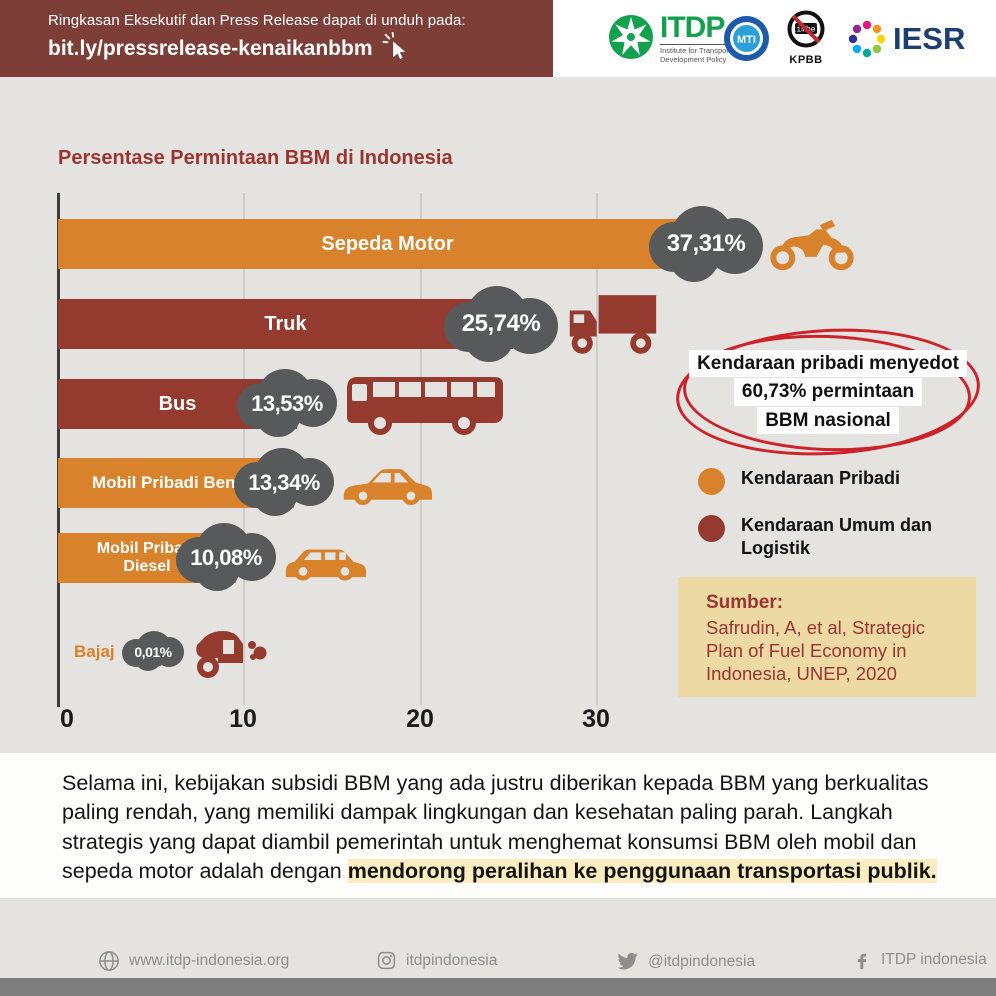 The width and height of the screenshot is (996, 996). What do you see at coordinates (806, 60) in the screenshot?
I see `kpbb-wordmark: KPBB` at bounding box center [806, 60].